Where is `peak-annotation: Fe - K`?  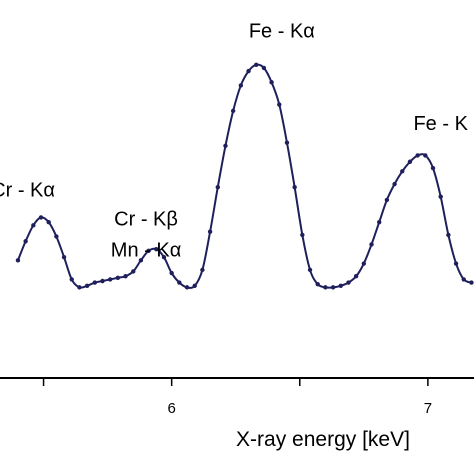
peak-annotation: Fe - K is located at coordinates (440, 124).